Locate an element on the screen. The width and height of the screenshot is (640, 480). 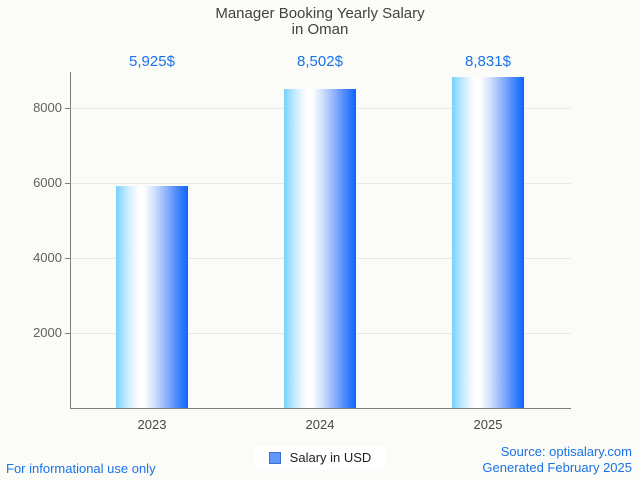
y-axis-tick-2000 is located at coordinates (67, 333).